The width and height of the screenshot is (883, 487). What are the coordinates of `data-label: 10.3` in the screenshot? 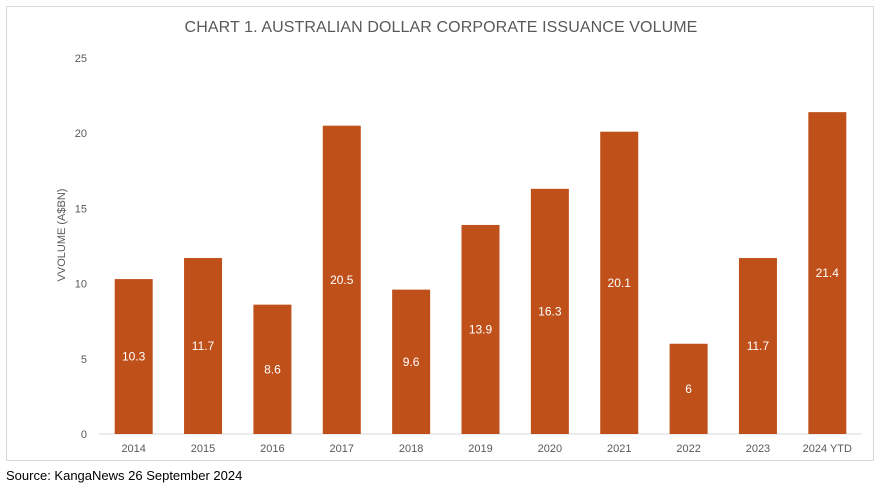 It's located at (134, 357).